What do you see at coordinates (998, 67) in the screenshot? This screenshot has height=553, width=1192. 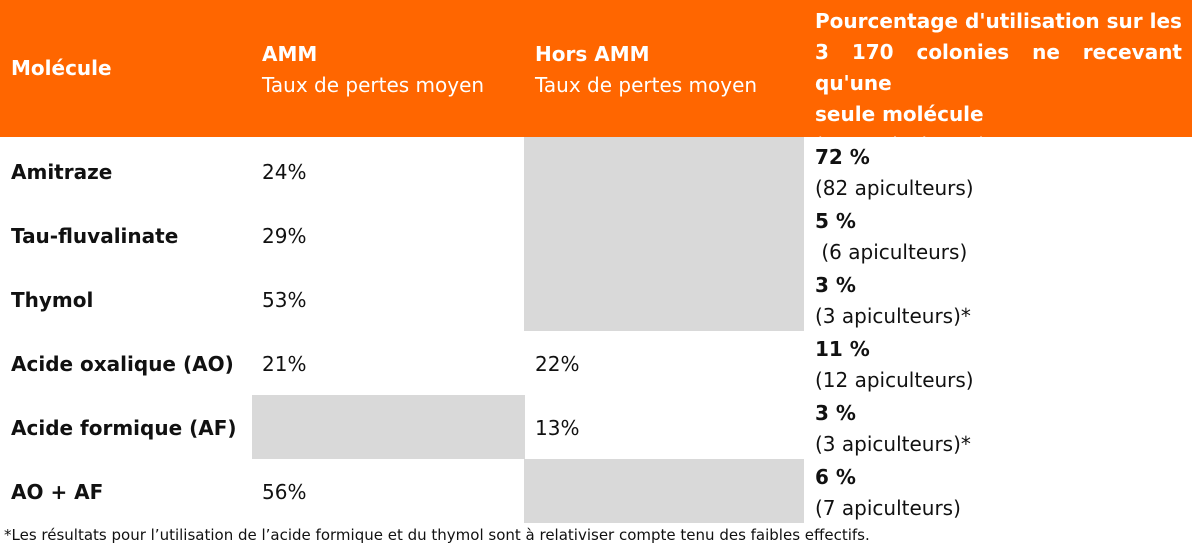 I see `header-pct-line-2: 3 170 colonies ne recevant qu'une` at bounding box center [998, 67].